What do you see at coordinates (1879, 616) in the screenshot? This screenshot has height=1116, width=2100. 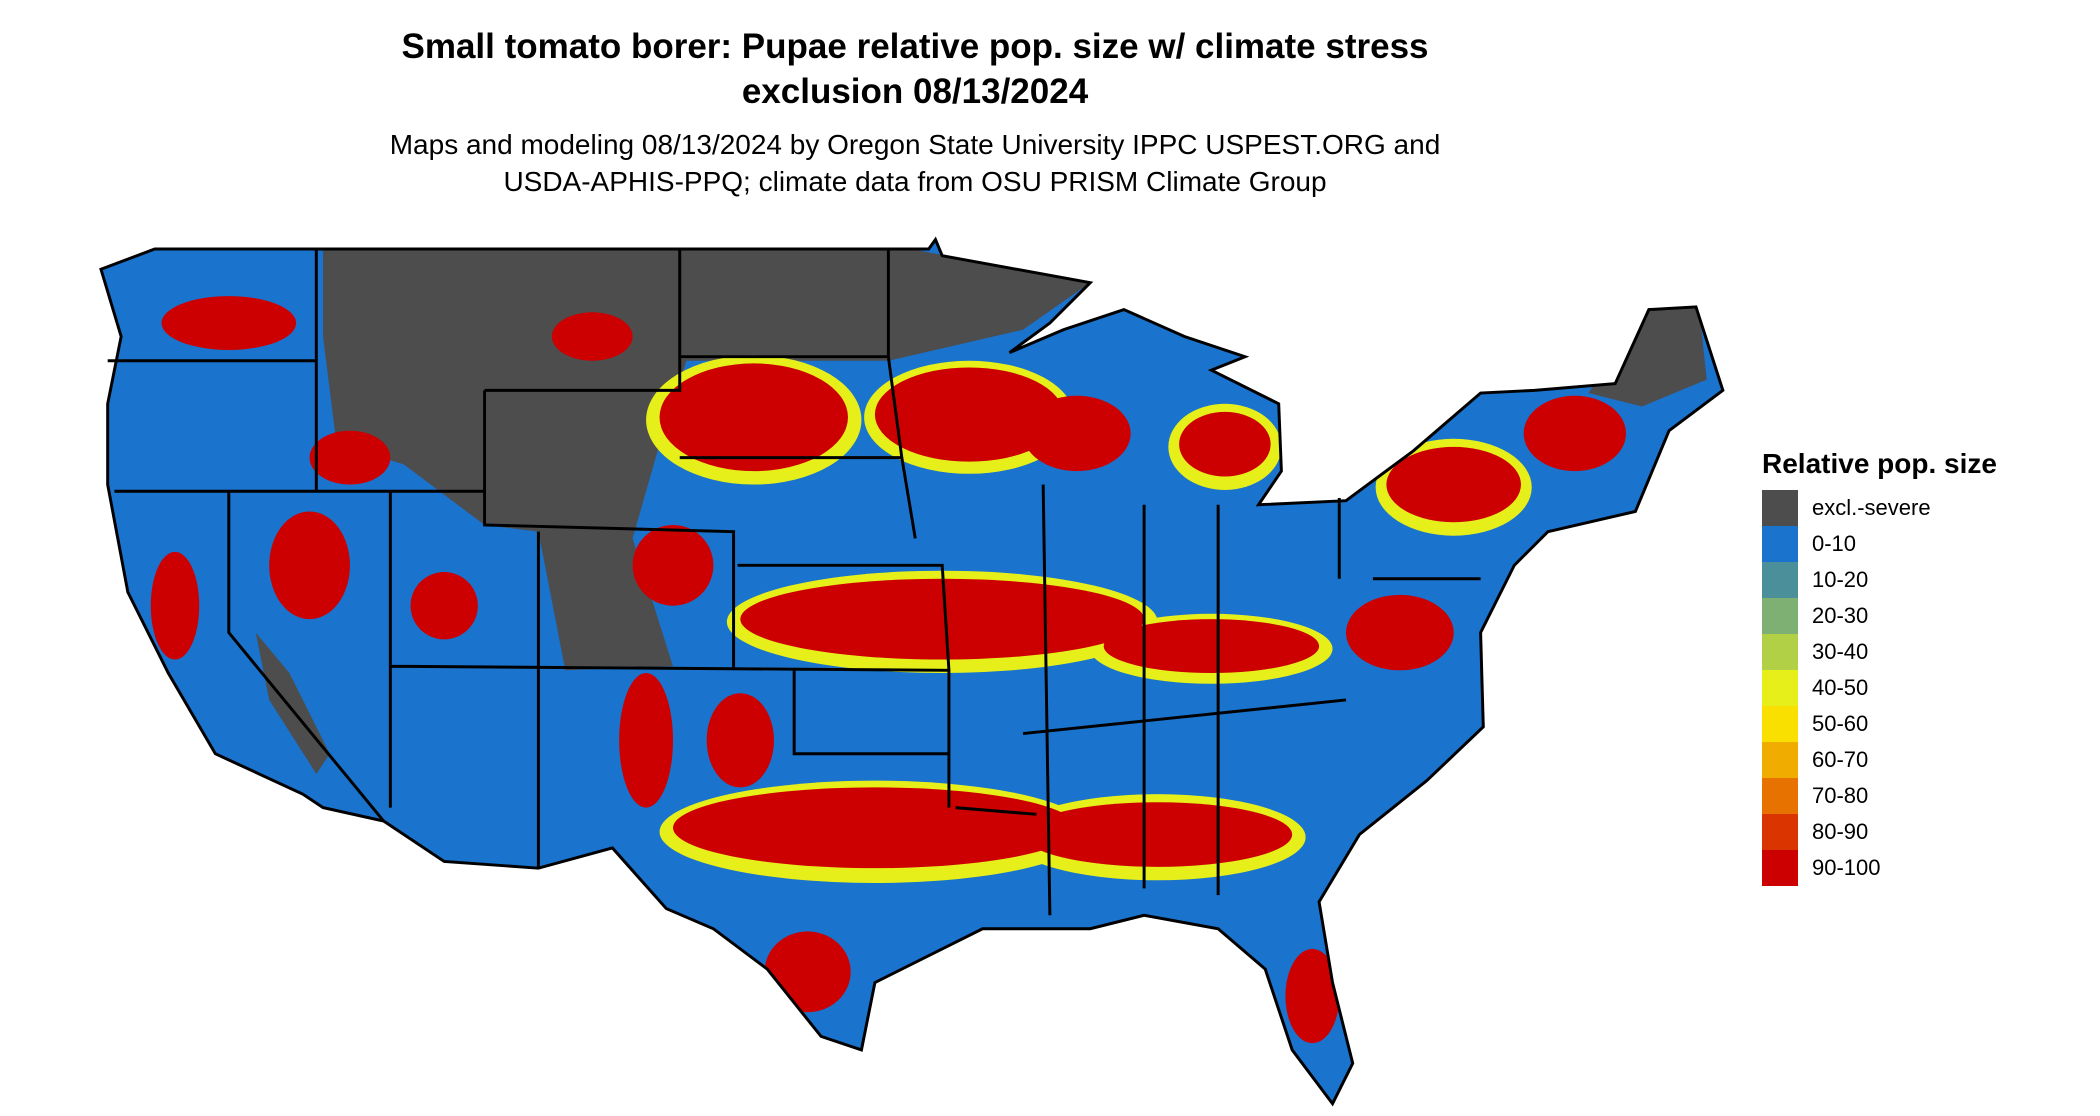 I see `legend-item: 20-30` at bounding box center [1879, 616].